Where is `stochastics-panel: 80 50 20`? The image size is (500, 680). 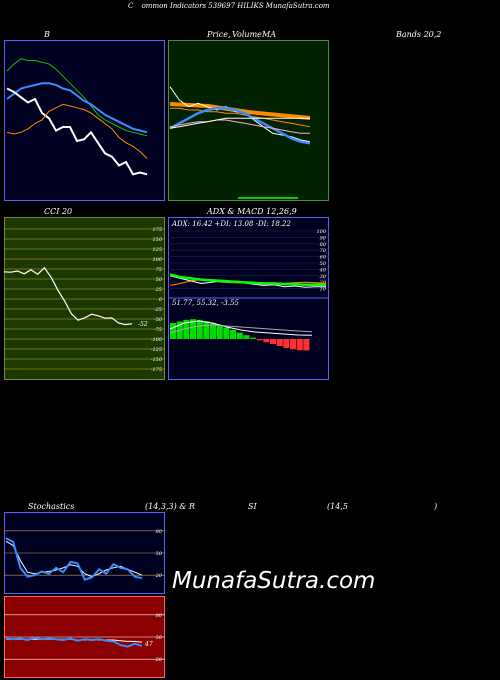 stochastics-panel: 80 50 20 is located at coordinates (84, 553).